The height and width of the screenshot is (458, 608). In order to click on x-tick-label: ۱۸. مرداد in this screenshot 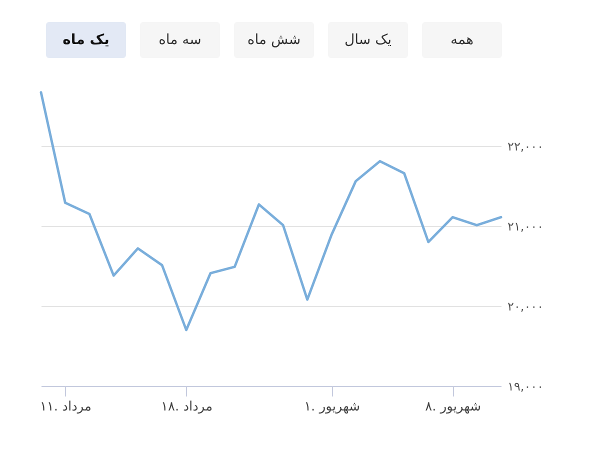, I will do `click(186, 407)`.